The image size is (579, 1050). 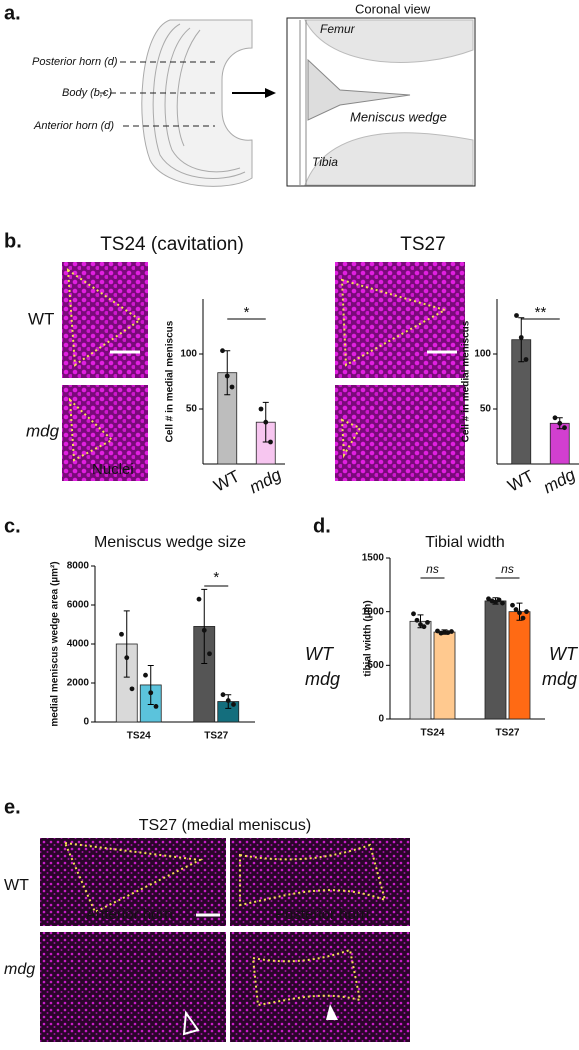 I want to click on meniscus-drawing, so click(x=197, y=103).